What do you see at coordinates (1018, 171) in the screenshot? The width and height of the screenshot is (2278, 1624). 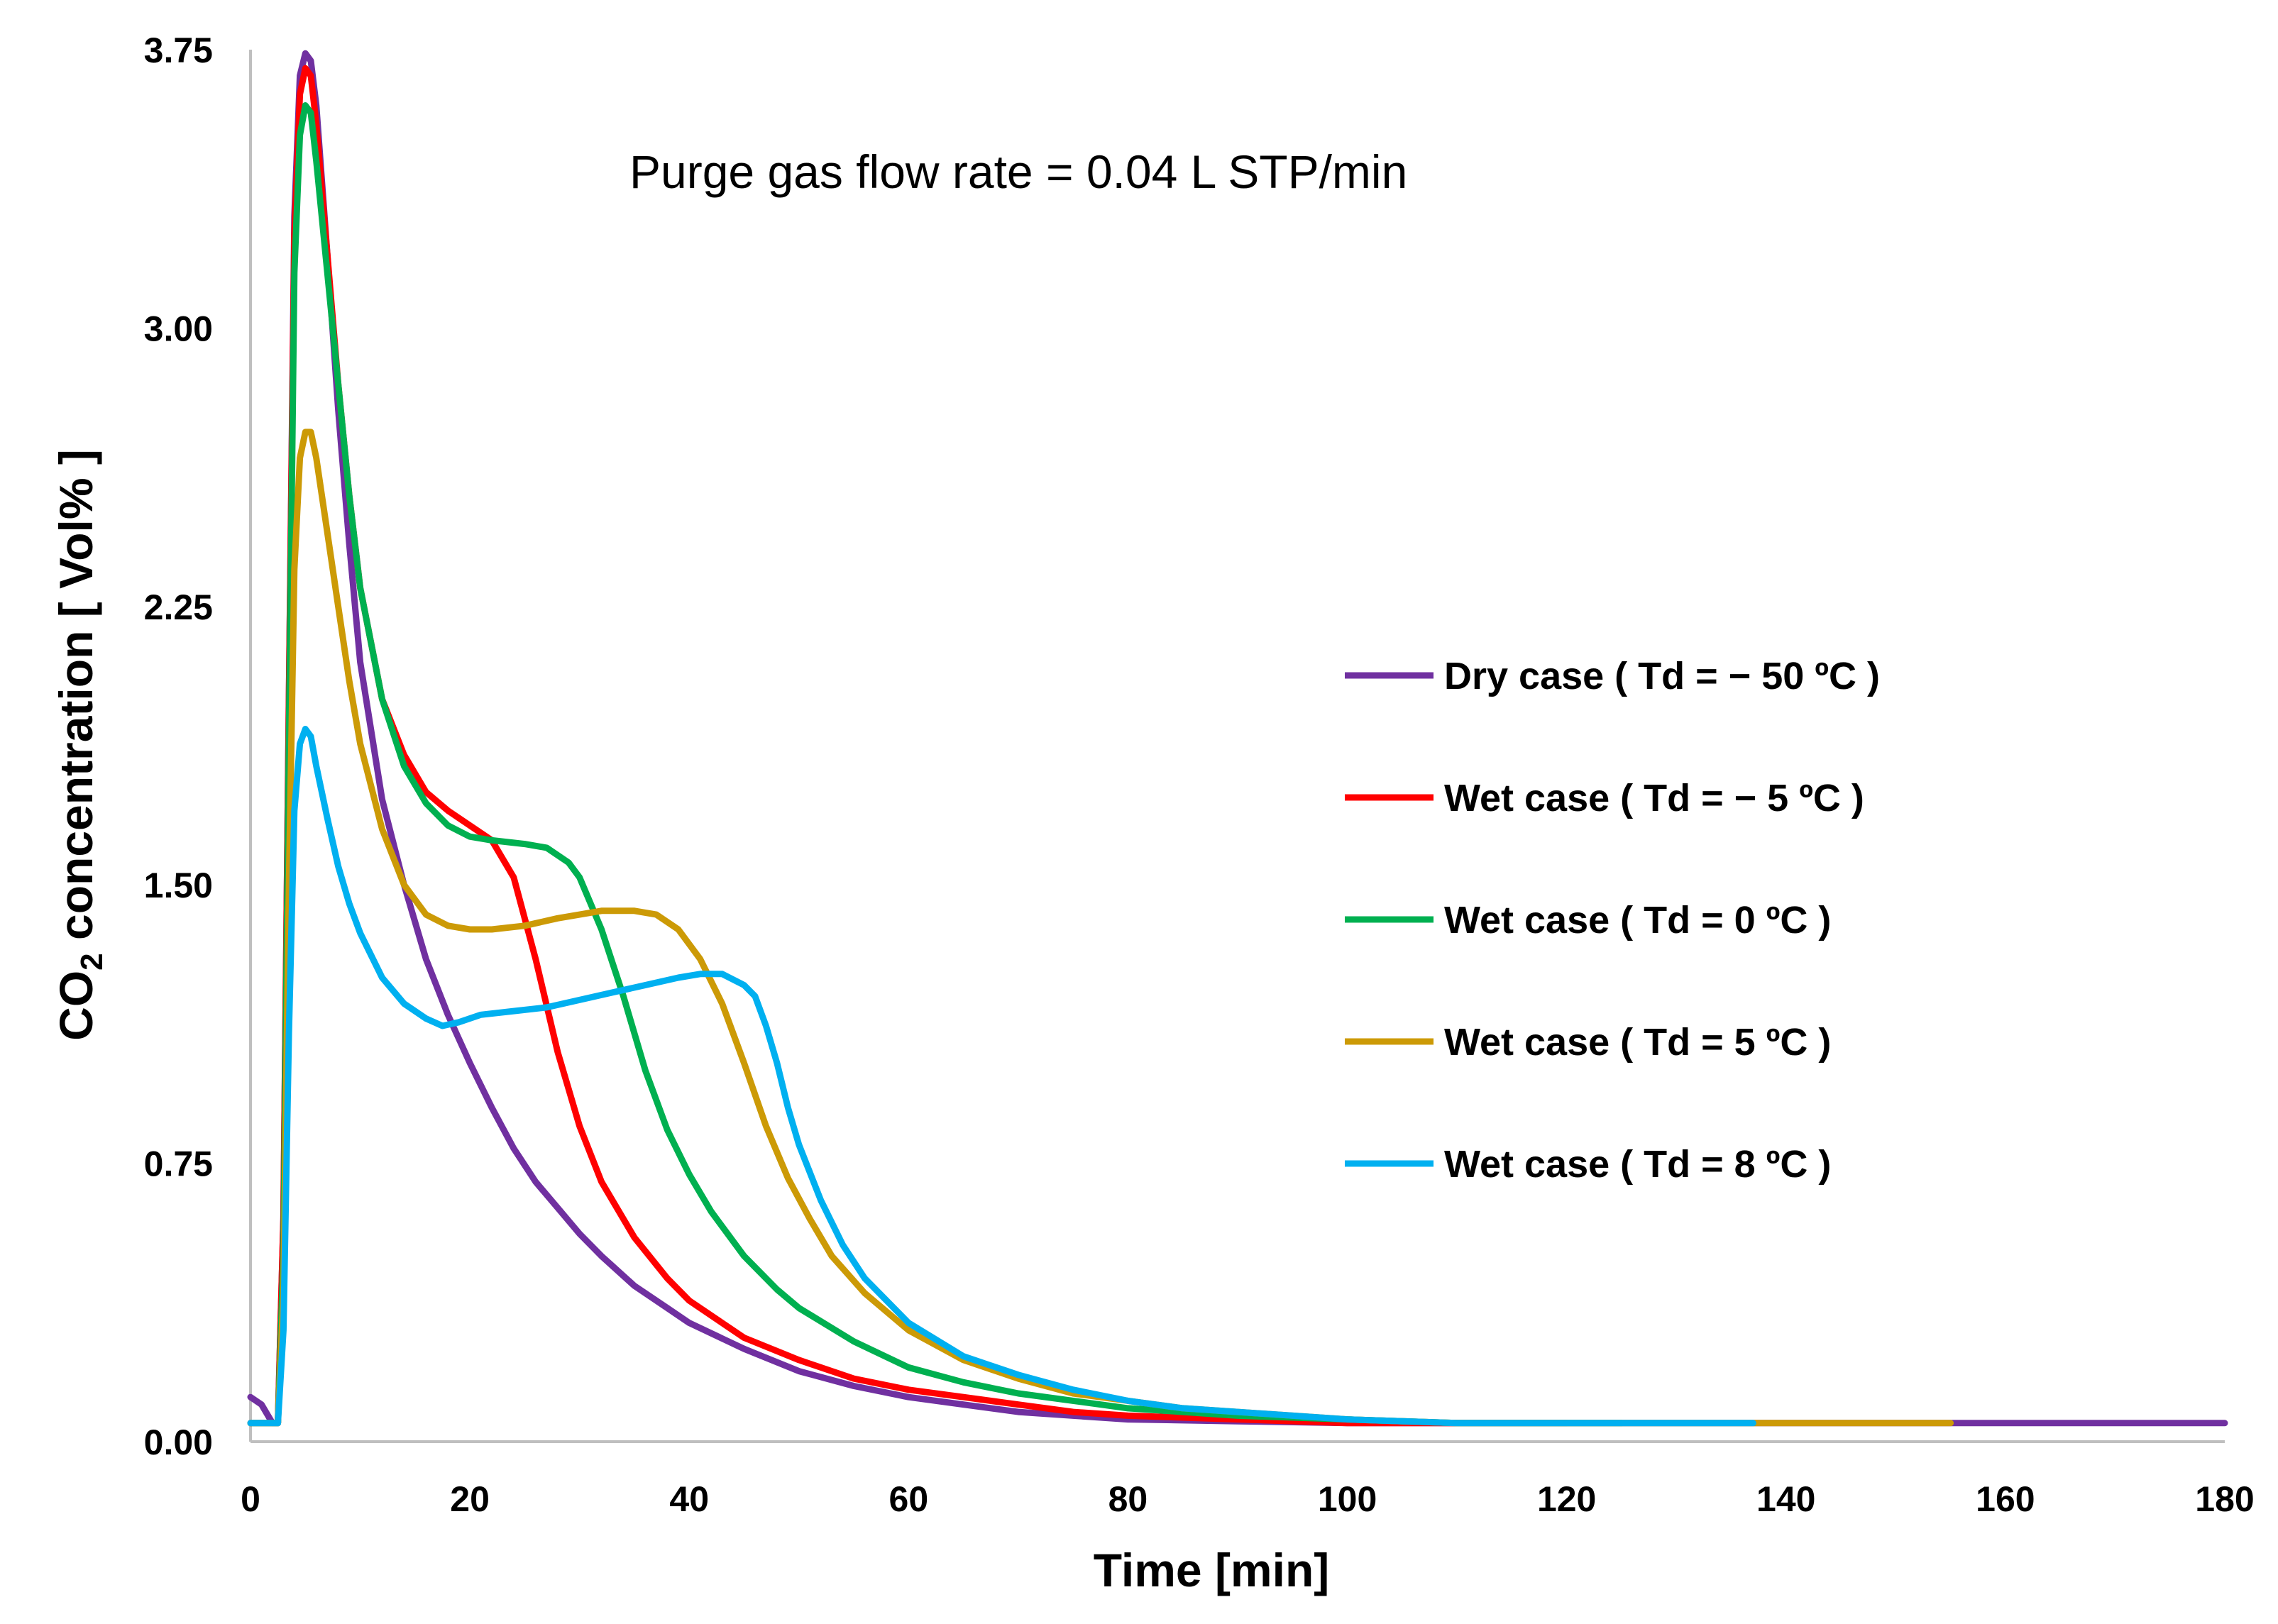 I see `annotation: Purge gas flow rate = 0.04 L STP/min` at bounding box center [1018, 171].